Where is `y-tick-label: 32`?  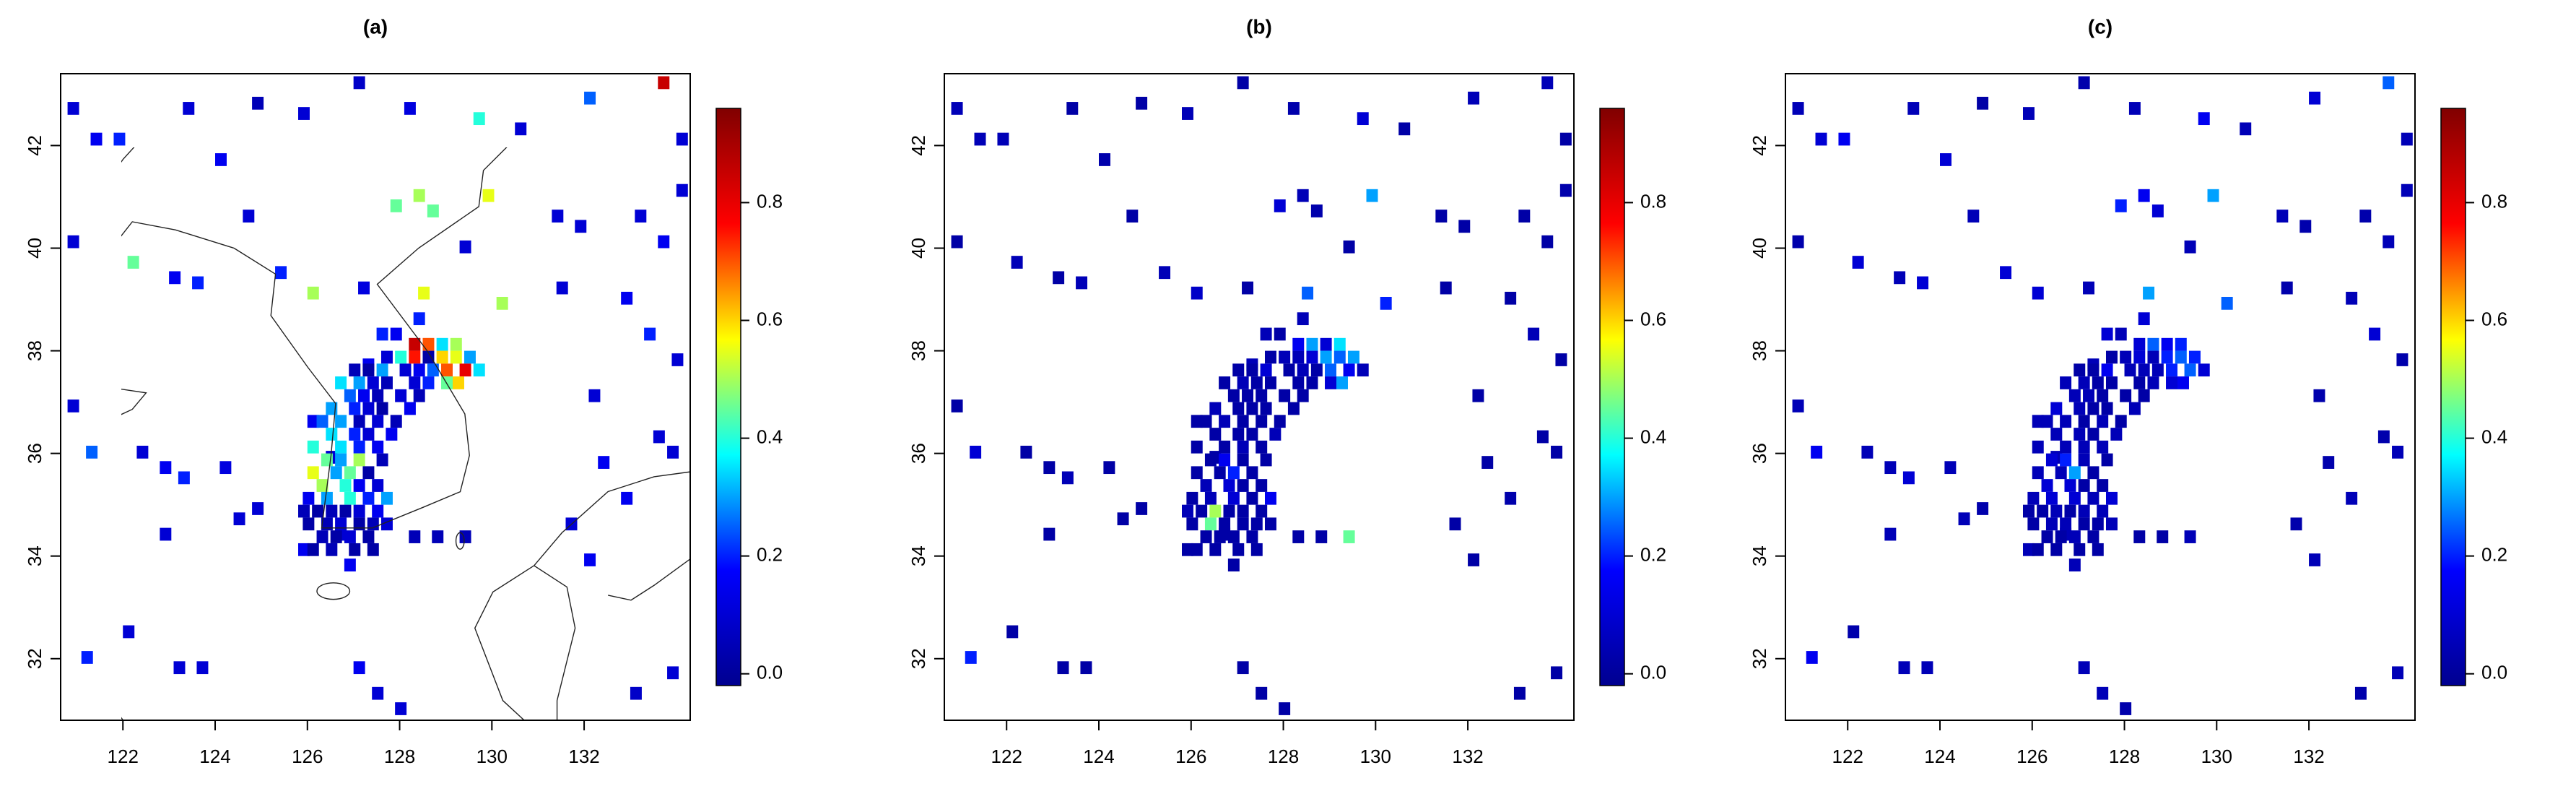 y-tick-label: 32 is located at coordinates (34, 658).